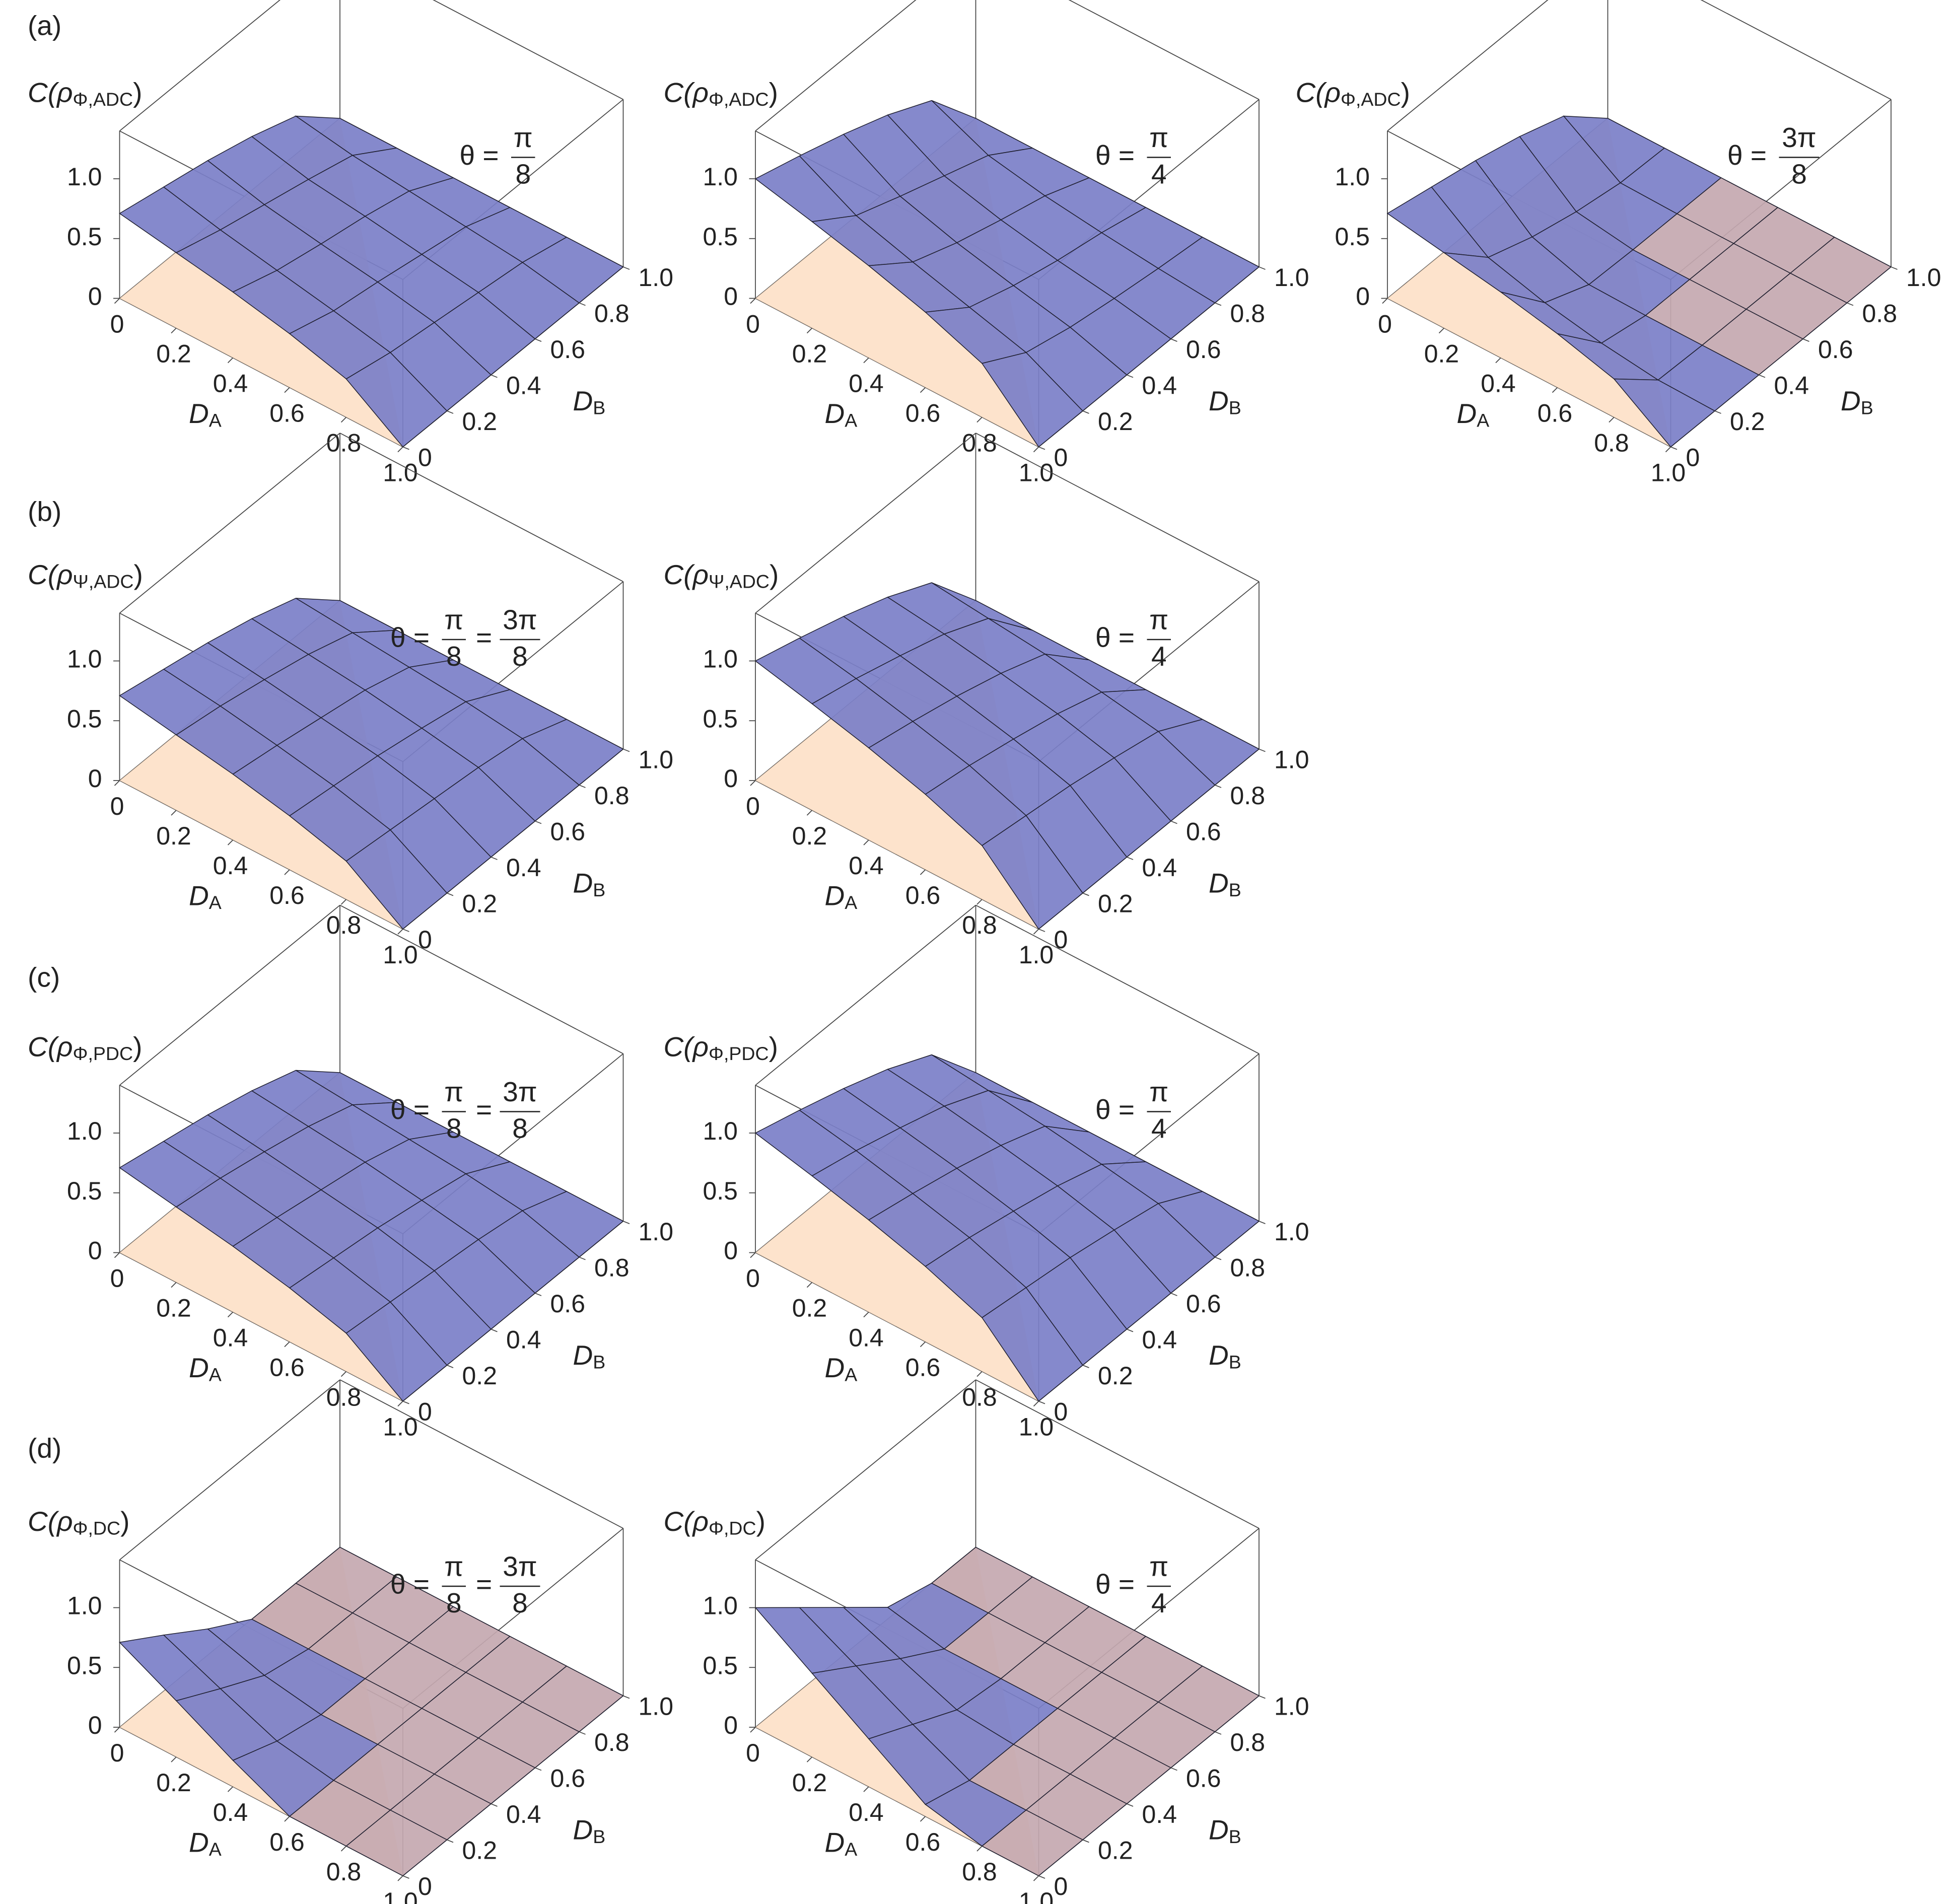 The width and height of the screenshot is (1956, 1904). What do you see at coordinates (841, 1368) in the screenshot?
I see `x-axis-label: DA` at bounding box center [841, 1368].